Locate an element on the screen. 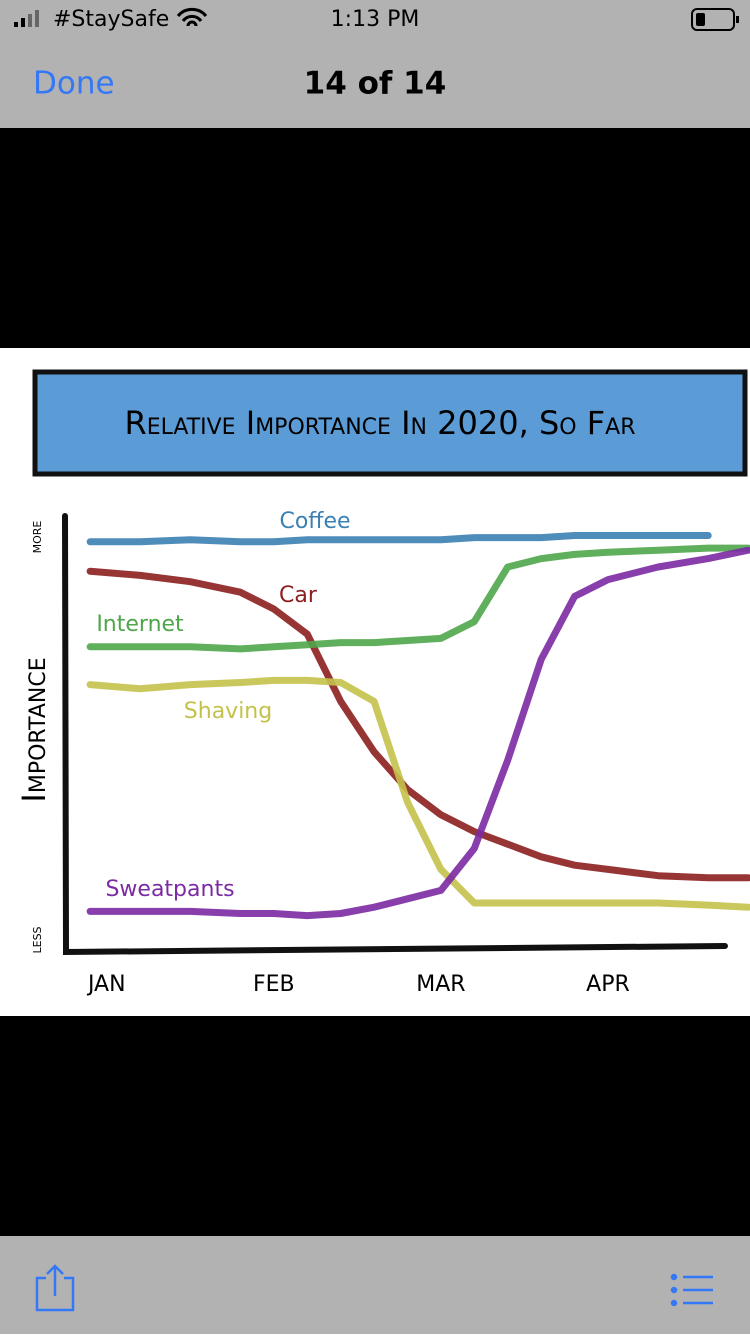 The image size is (750, 1338). nav-title: 14 of 14 is located at coordinates (375, 84).